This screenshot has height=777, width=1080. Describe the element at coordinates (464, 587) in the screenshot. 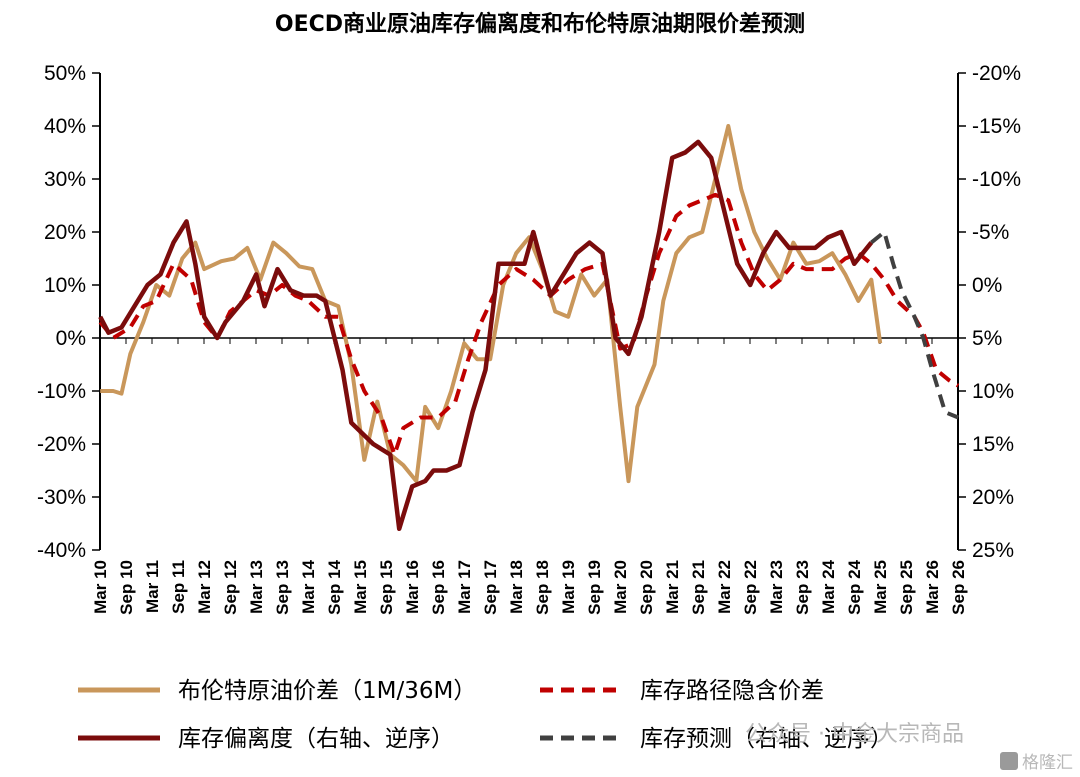

I see `x-tick-label: Mar 17` at that location.